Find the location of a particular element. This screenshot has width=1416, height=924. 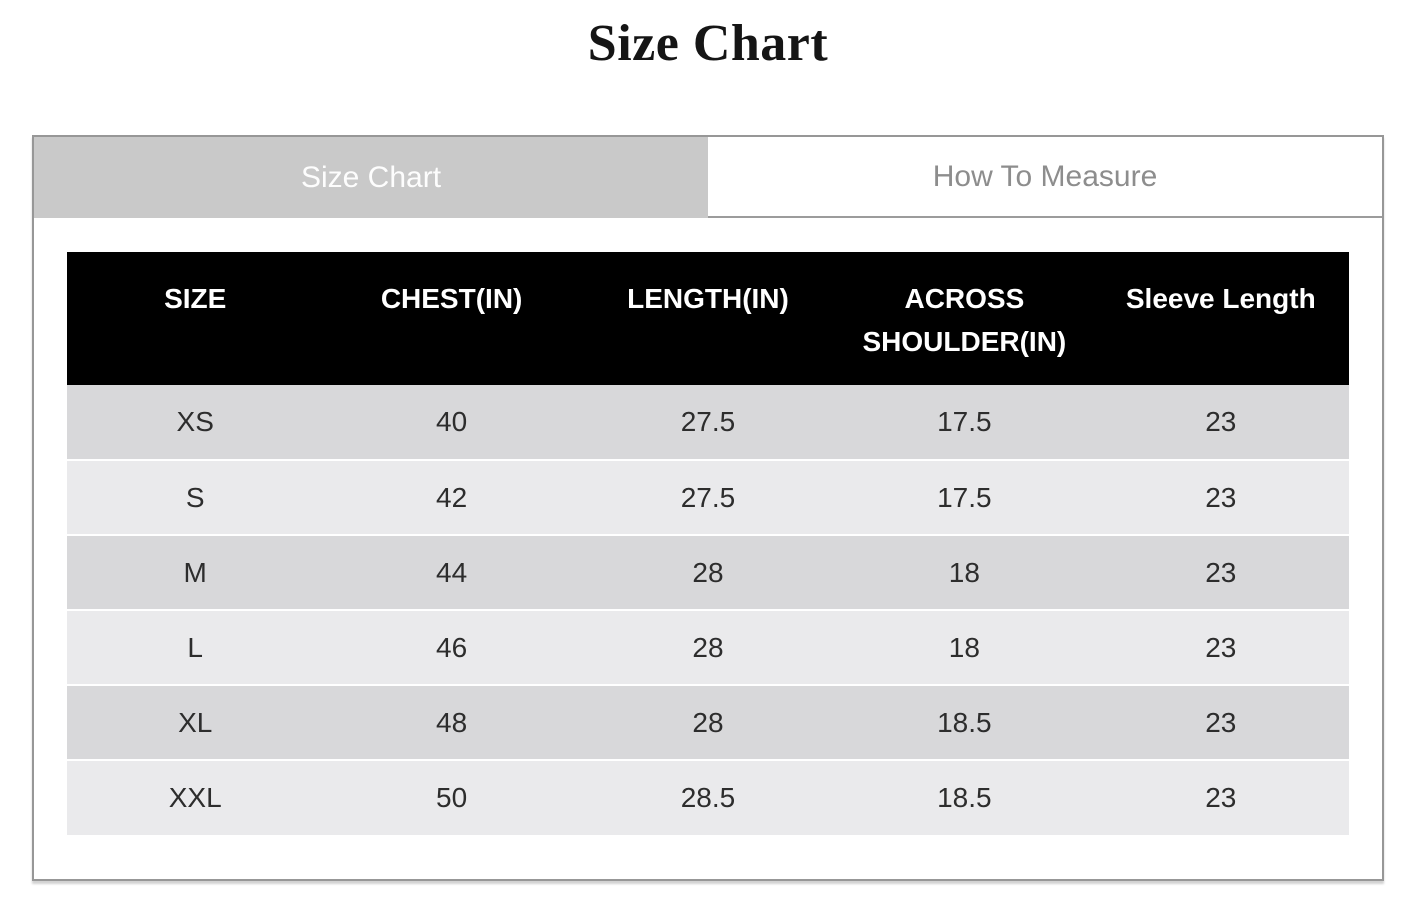

column-header-size: SIZE is located at coordinates (195, 318).